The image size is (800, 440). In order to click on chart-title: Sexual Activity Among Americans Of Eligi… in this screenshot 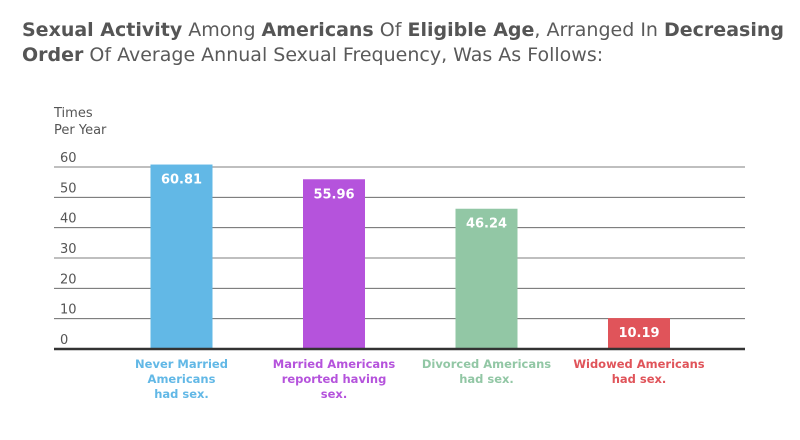, I will do `click(407, 43)`.